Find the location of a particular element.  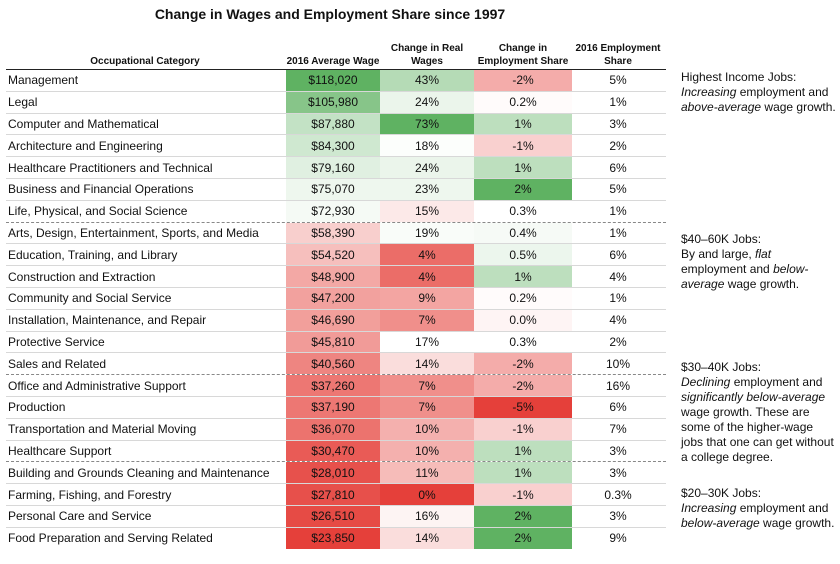

category-cell: Community and Social Service is located at coordinates (90, 298).